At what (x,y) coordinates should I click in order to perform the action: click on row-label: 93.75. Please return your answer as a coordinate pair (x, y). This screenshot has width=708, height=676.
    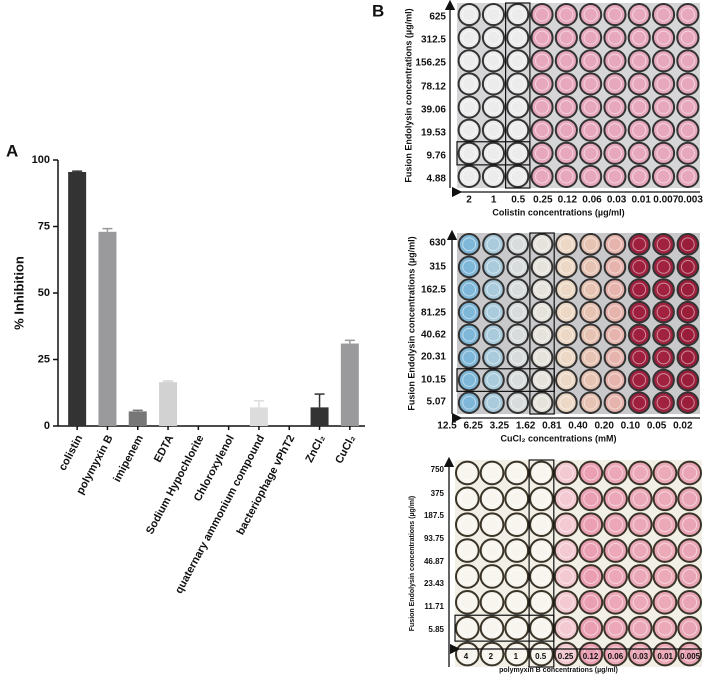
    Looking at the image, I should click on (434, 538).